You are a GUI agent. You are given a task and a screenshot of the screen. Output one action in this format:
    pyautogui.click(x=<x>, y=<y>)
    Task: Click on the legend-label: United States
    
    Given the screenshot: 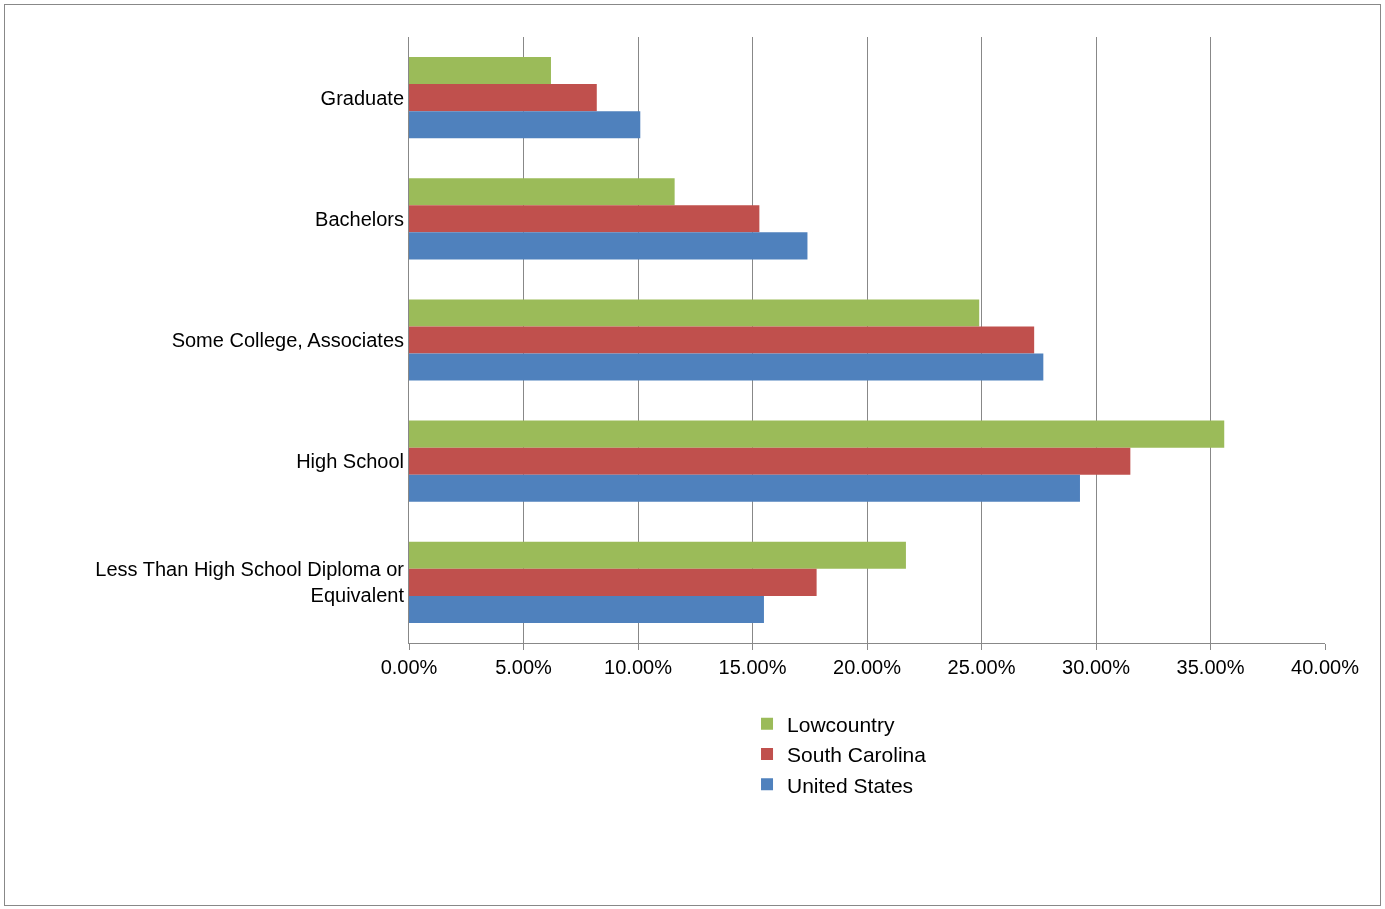 What is the action you would take?
    pyautogui.click(x=850, y=785)
    